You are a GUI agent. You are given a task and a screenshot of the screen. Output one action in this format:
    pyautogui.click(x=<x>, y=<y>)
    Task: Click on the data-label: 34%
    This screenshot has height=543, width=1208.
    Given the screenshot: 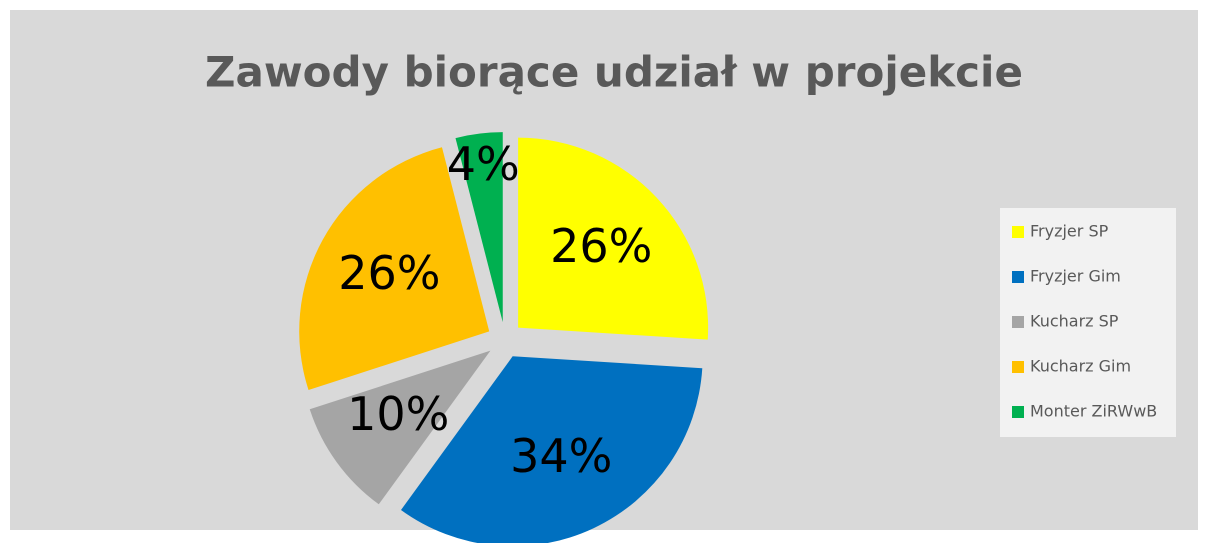 What is the action you would take?
    pyautogui.click(x=561, y=456)
    